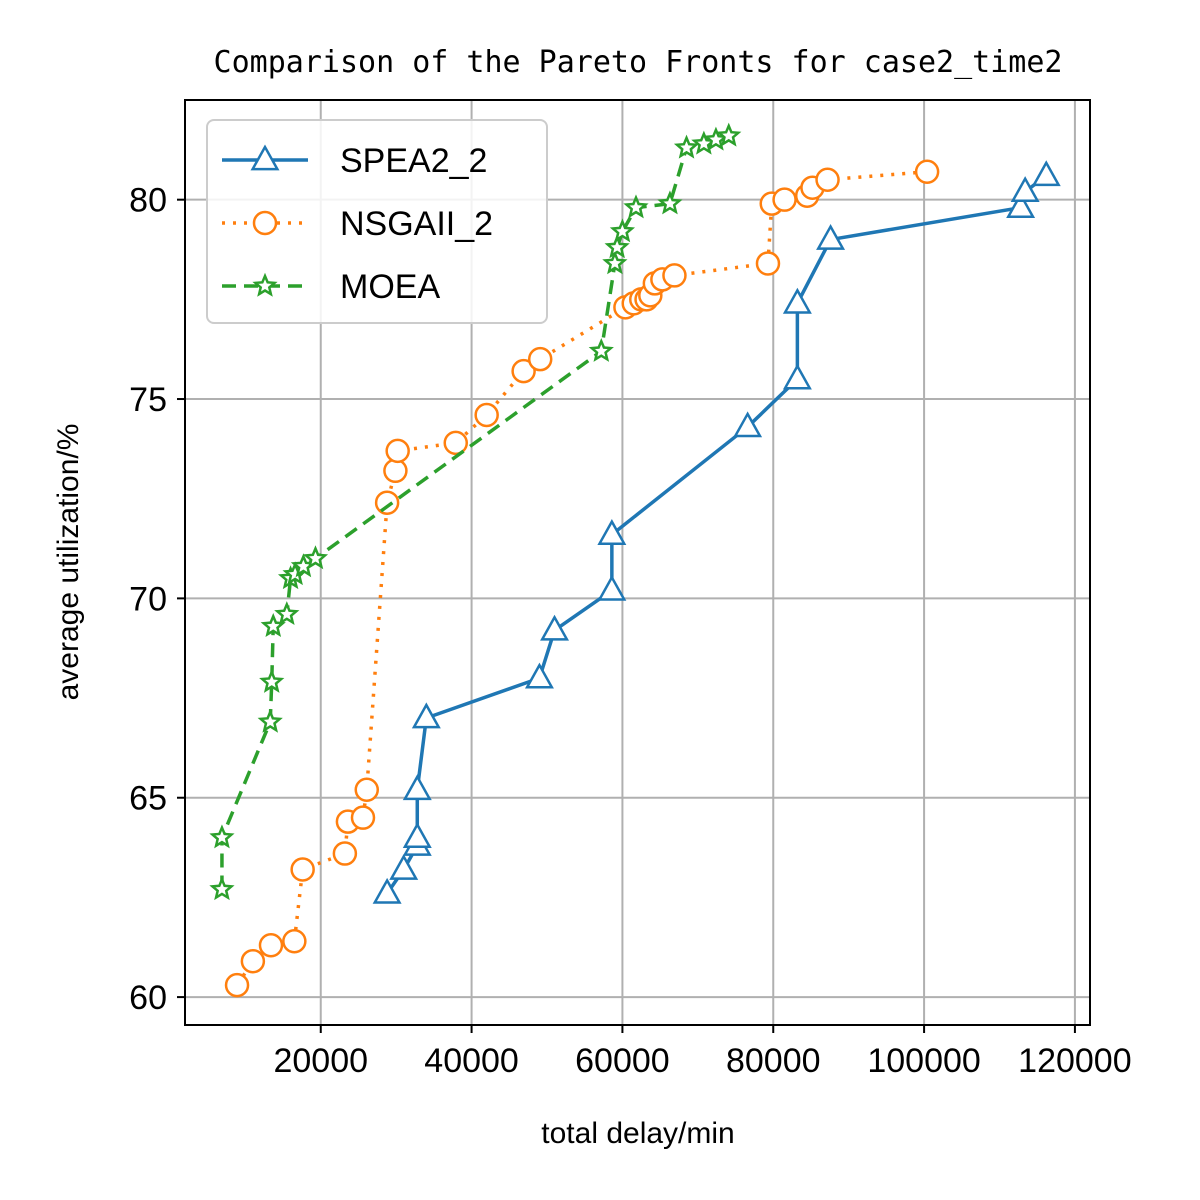 The height and width of the screenshot is (1200, 1200). I want to click on x-tick-label: 60000, so click(622, 1061).